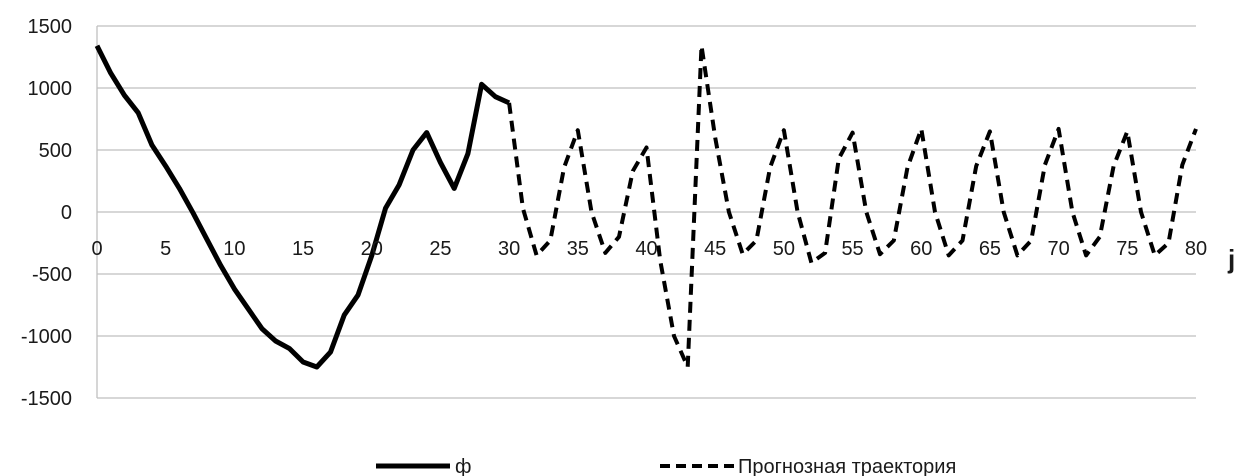  What do you see at coordinates (440, 249) in the screenshot?
I see `x-tick-label: 25` at bounding box center [440, 249].